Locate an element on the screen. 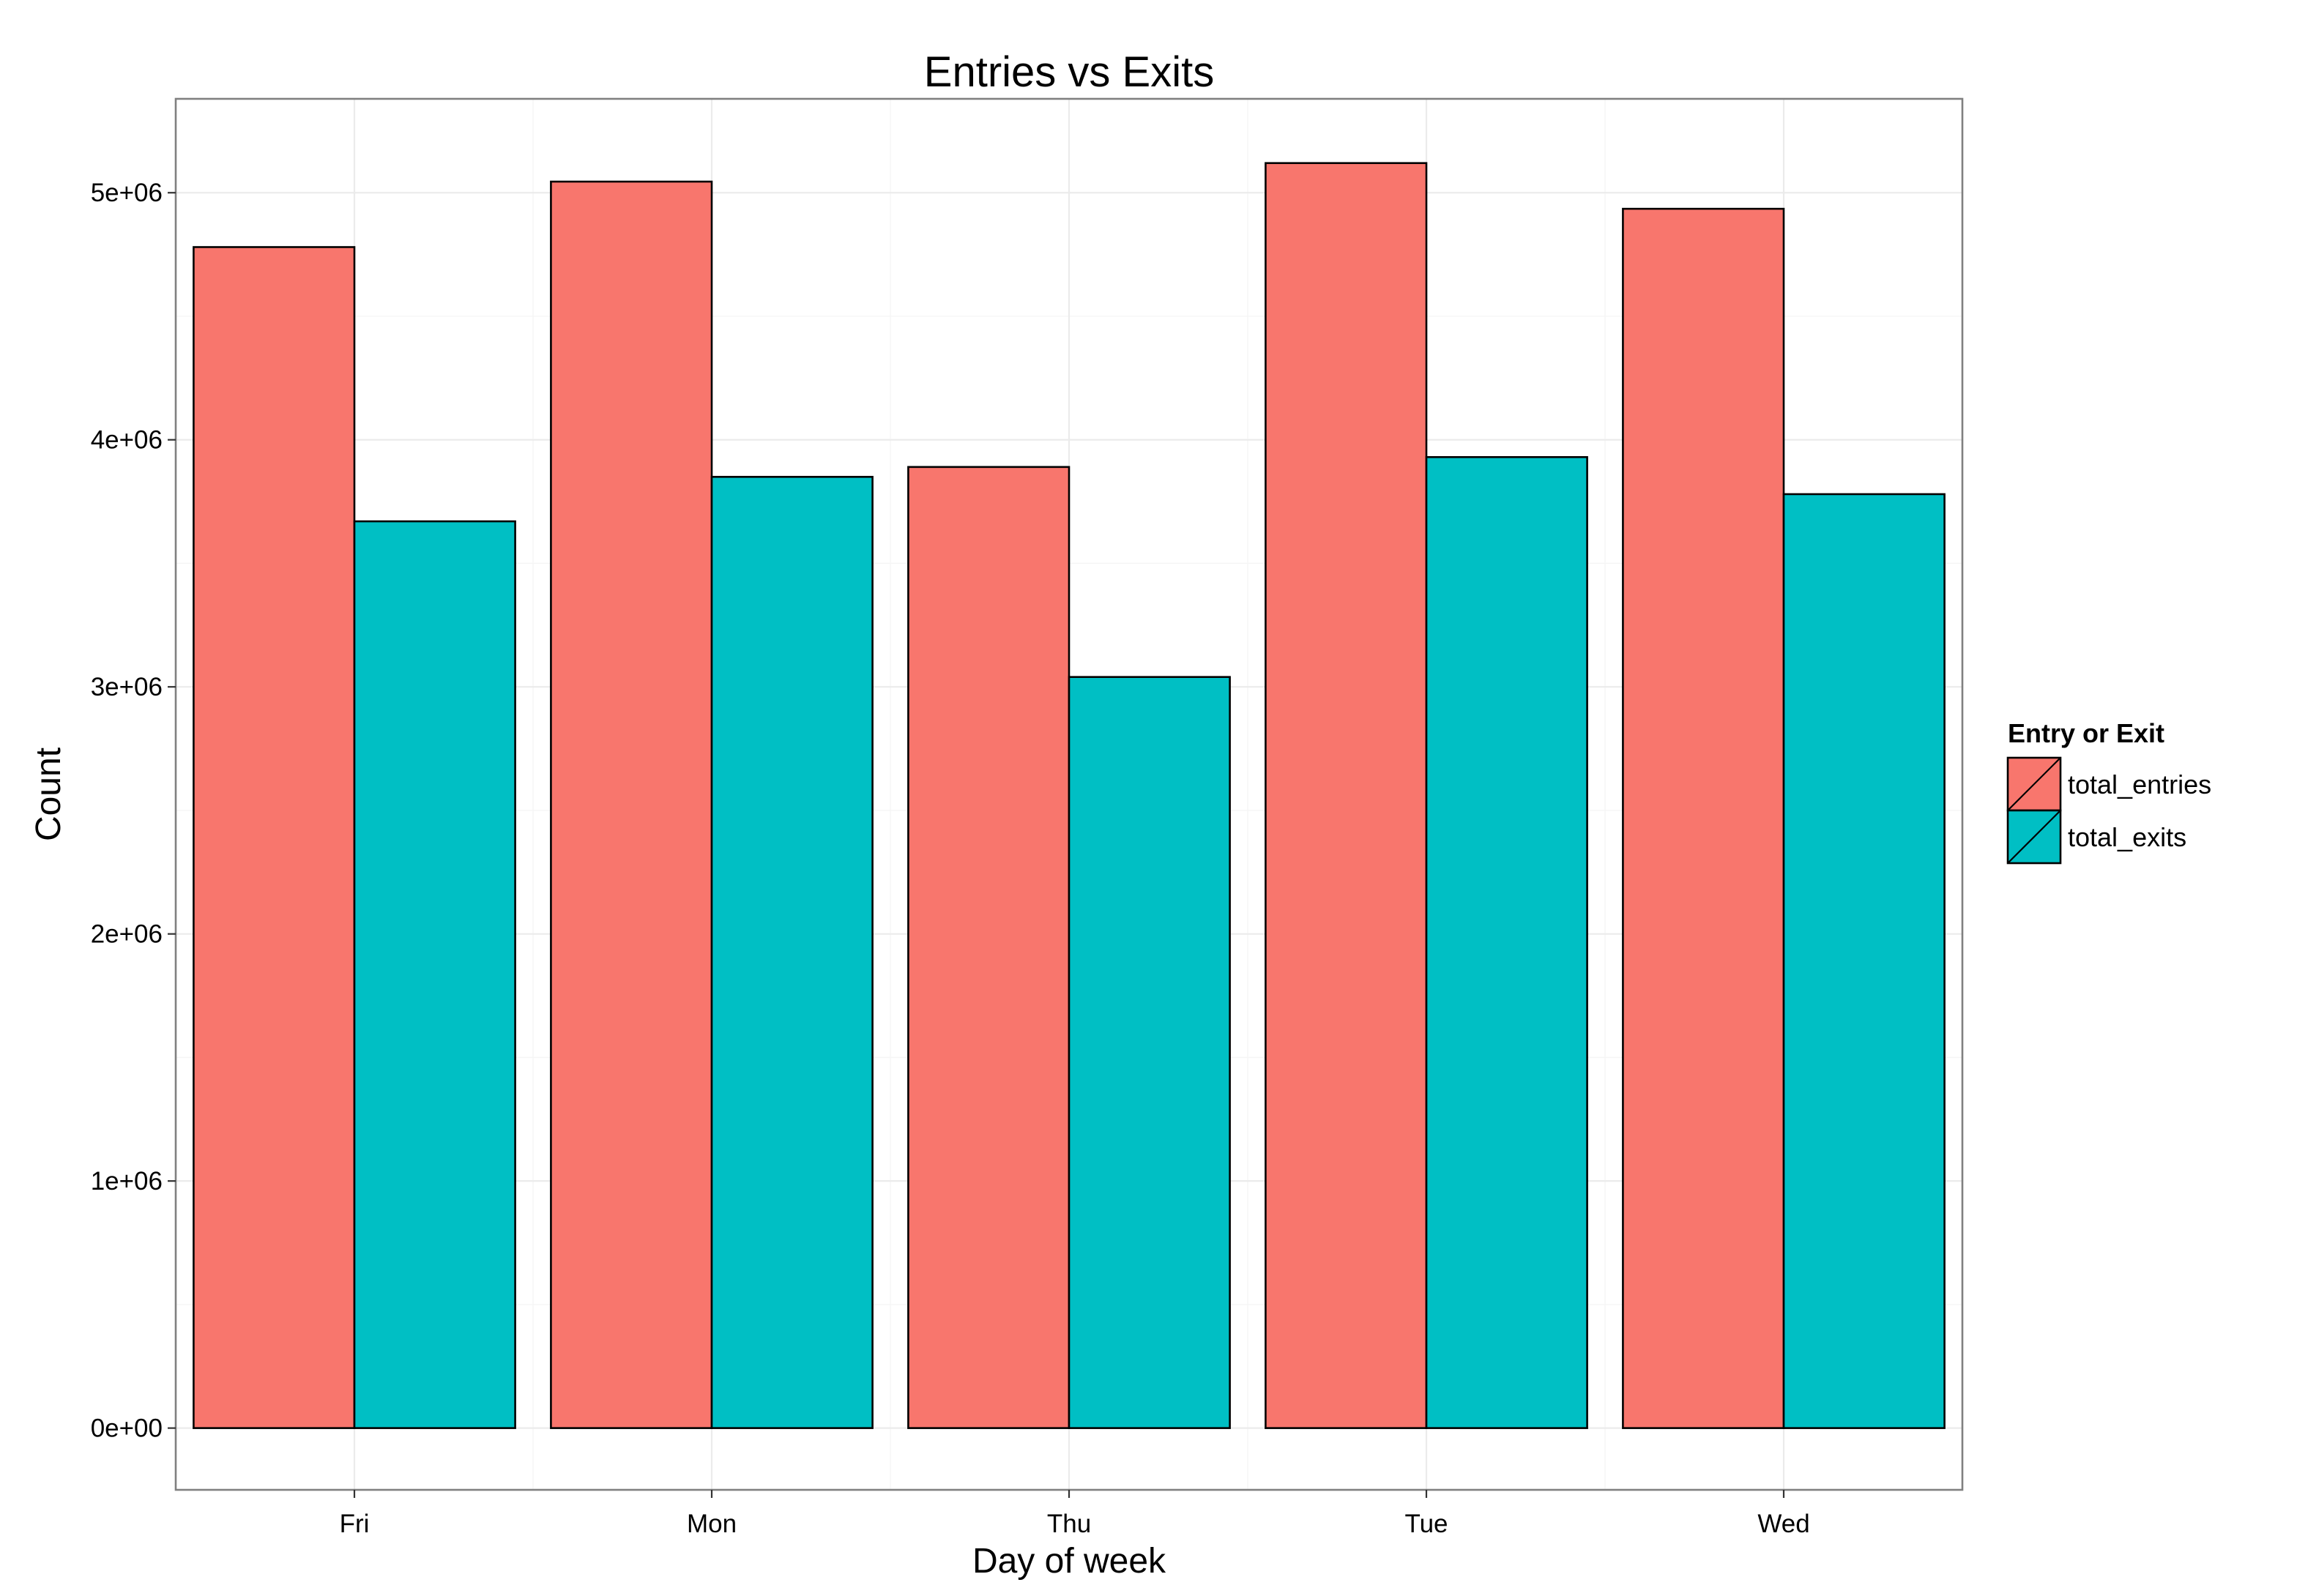  y-tick-label: 5e+06 is located at coordinates (127, 193).